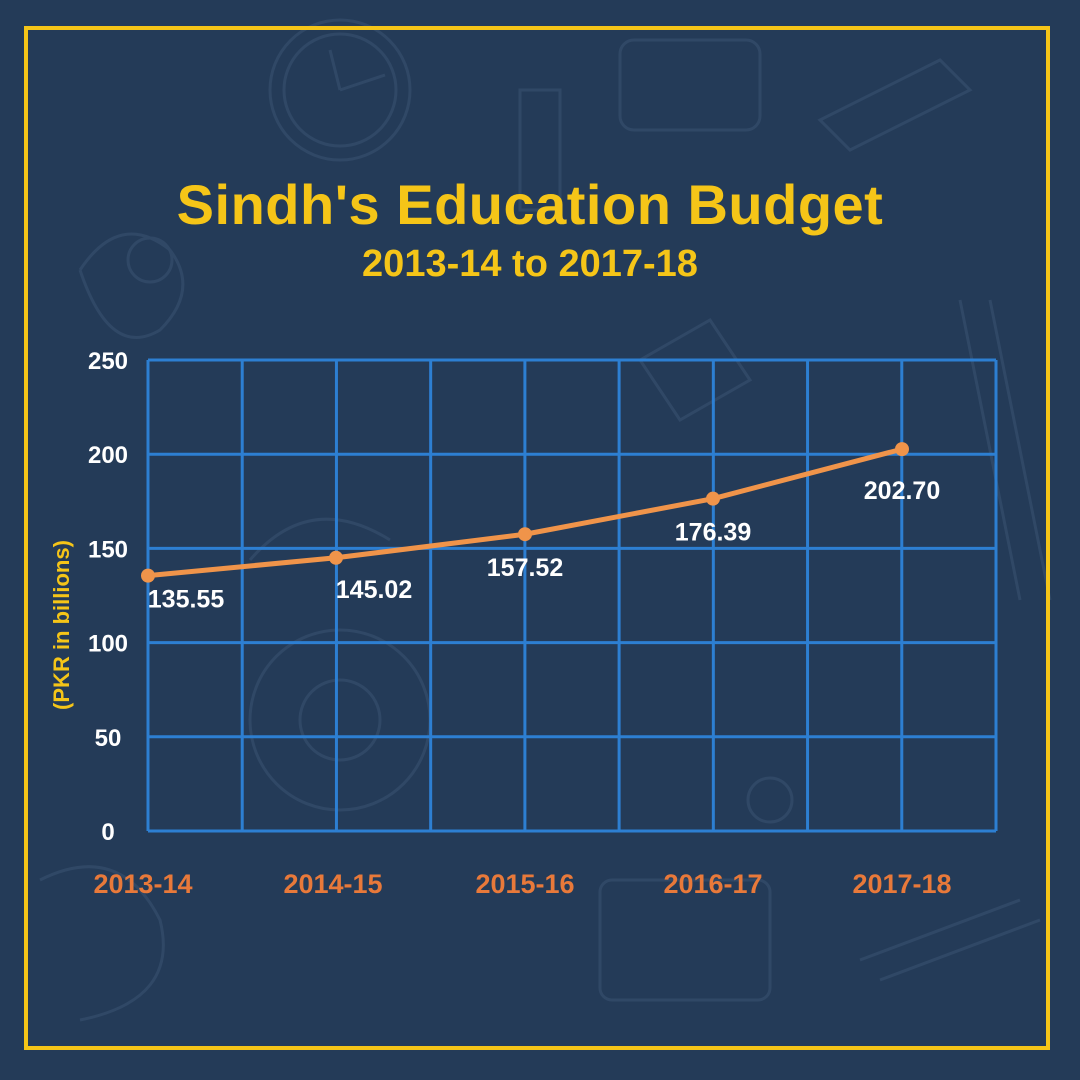  I want to click on series, so click(525, 512).